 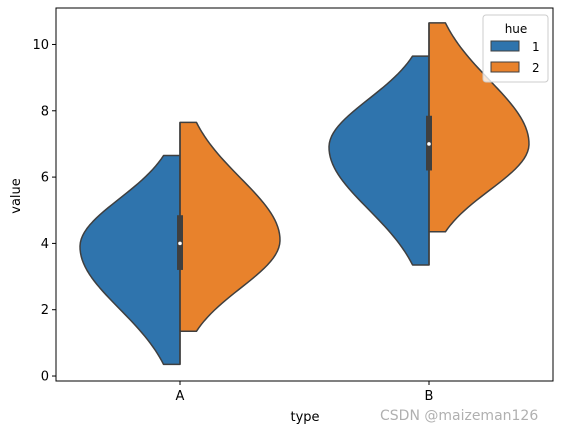 I want to click on y-tick-label-8: 8, so click(x=45, y=111).